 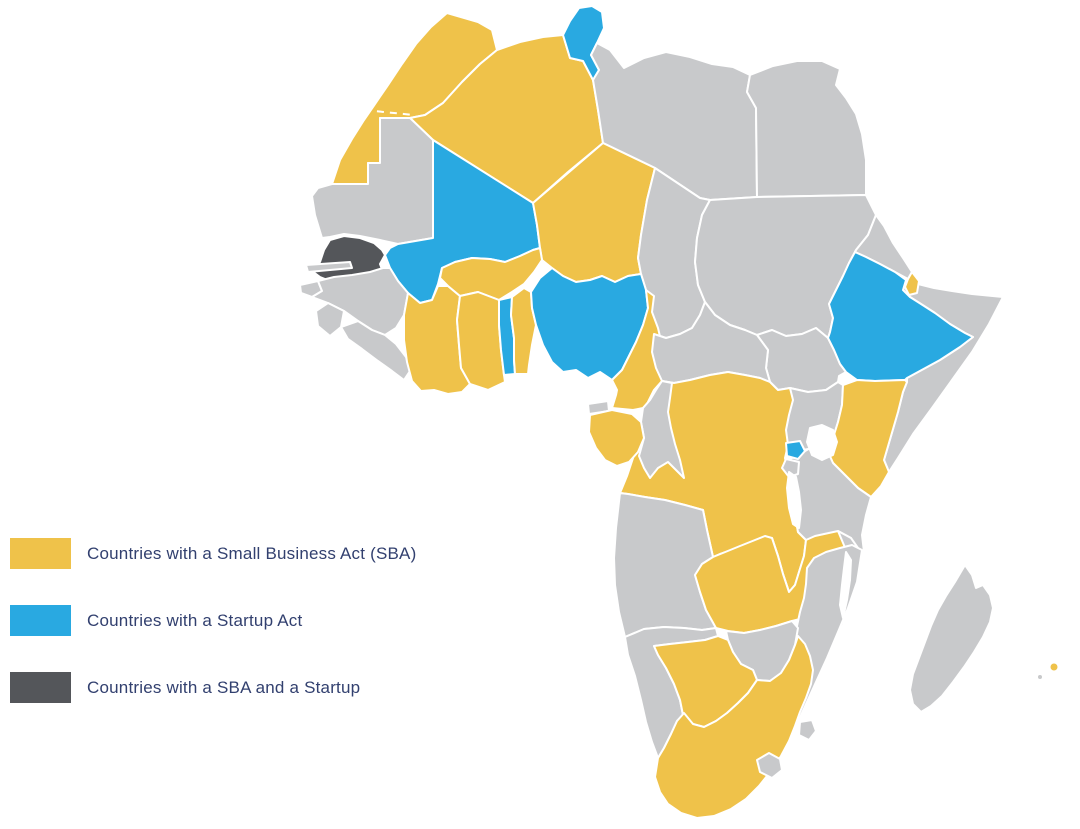 I want to click on morocco-western-sahara-dashed-border, so click(x=389, y=112).